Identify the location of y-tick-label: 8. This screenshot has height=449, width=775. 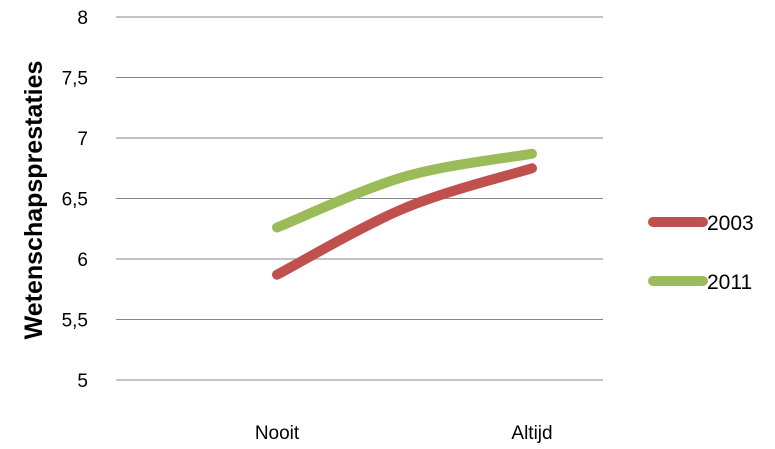
(82, 18).